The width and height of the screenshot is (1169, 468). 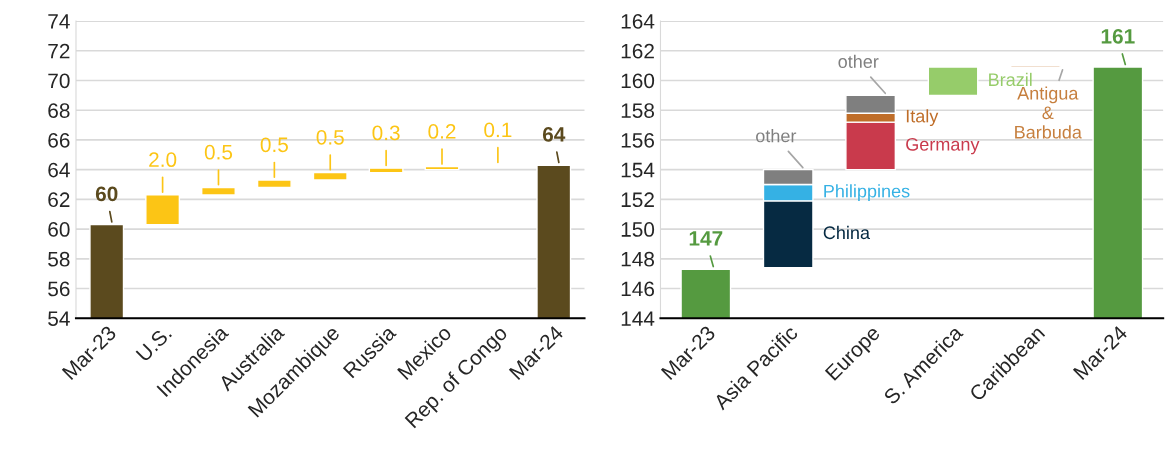 What do you see at coordinates (638, 140) in the screenshot?
I see `y-tick-label: 156` at bounding box center [638, 140].